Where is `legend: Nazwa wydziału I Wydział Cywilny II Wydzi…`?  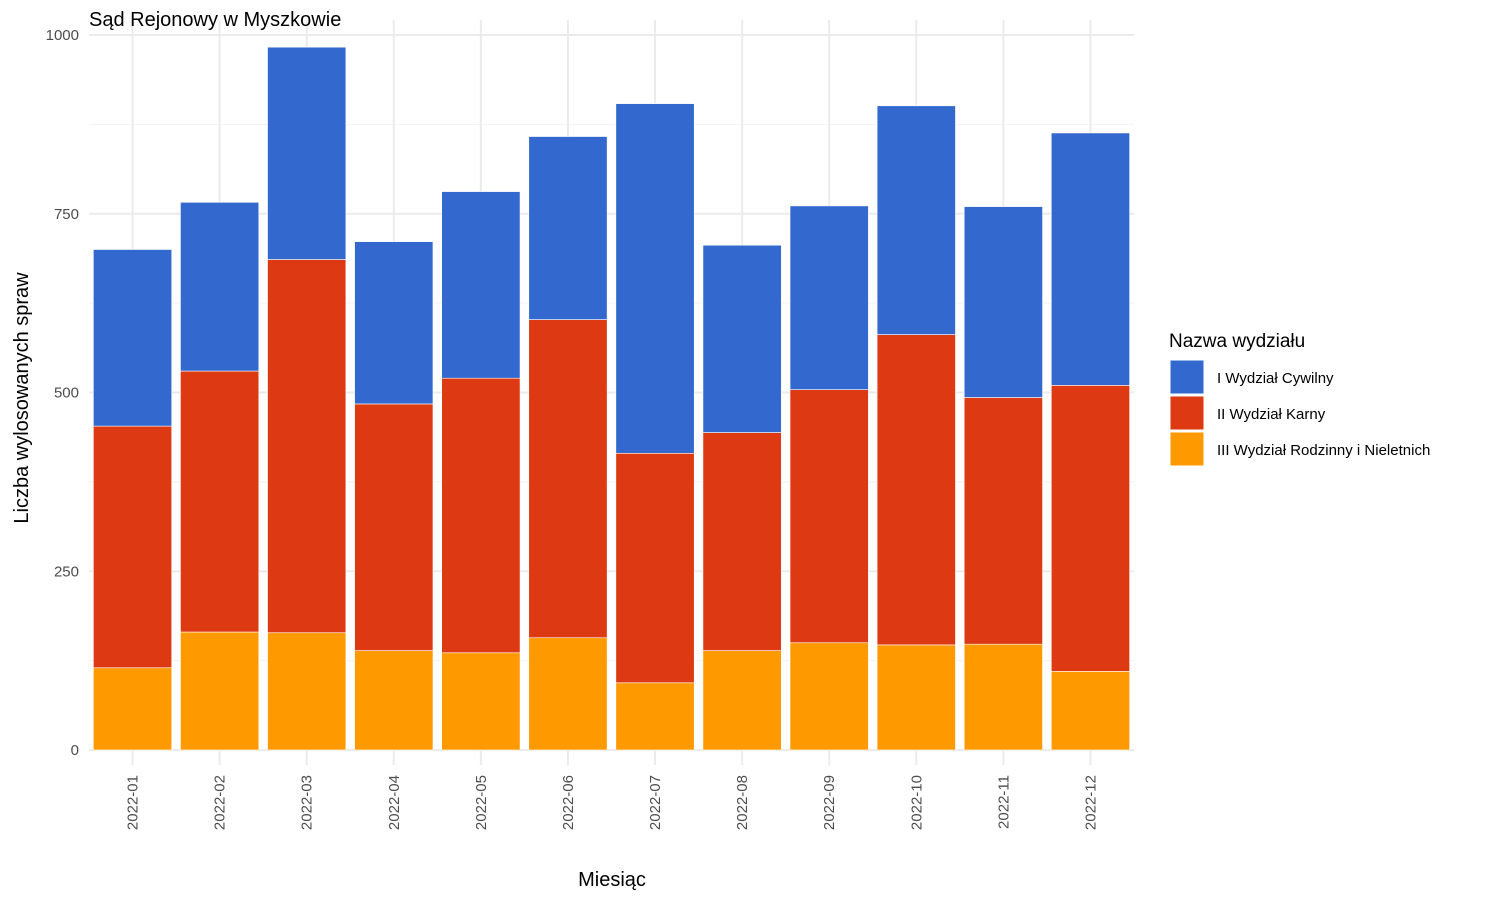
legend: Nazwa wydziału I Wydział Cywilny II Wydzi… is located at coordinates (1299, 399).